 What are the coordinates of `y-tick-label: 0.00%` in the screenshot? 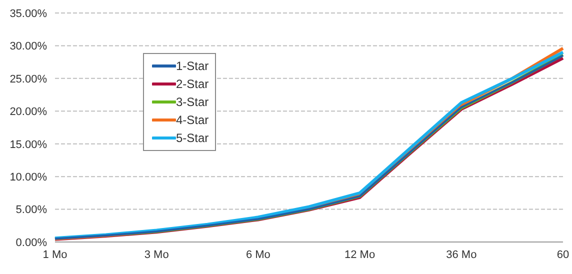 It's located at (32, 242).